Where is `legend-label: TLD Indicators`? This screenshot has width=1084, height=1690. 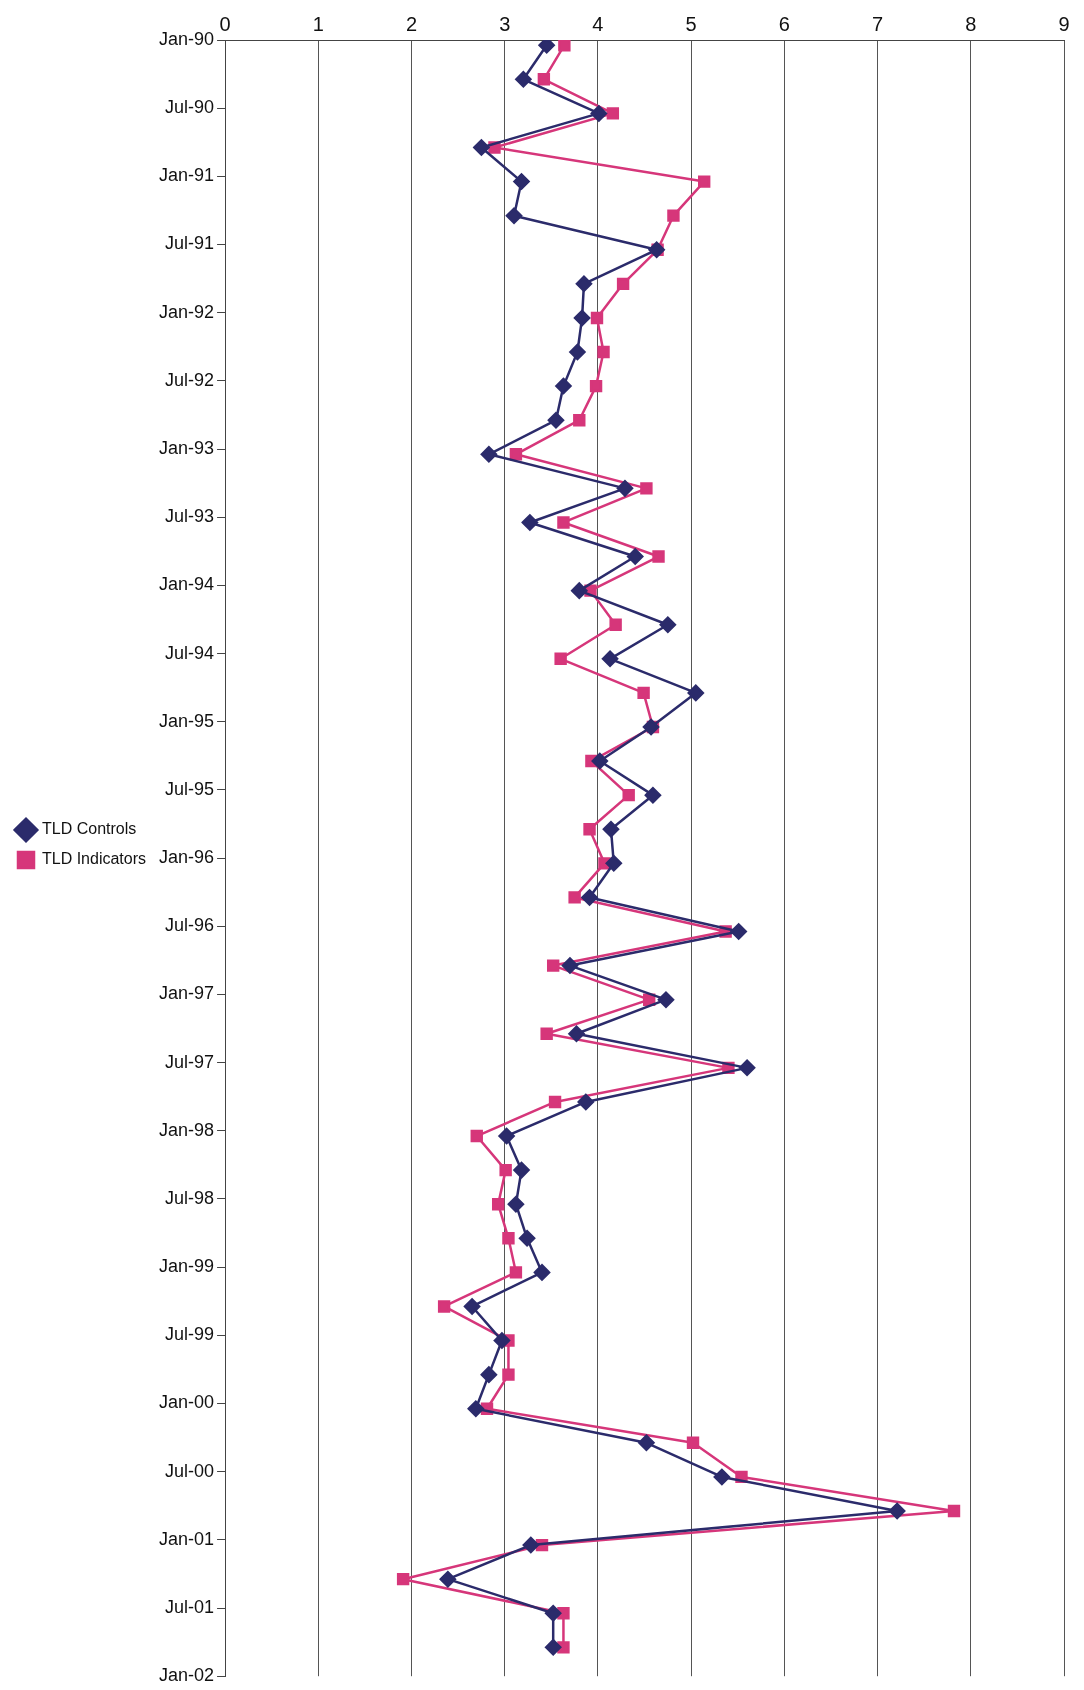 legend-label: TLD Indicators is located at coordinates (94, 859).